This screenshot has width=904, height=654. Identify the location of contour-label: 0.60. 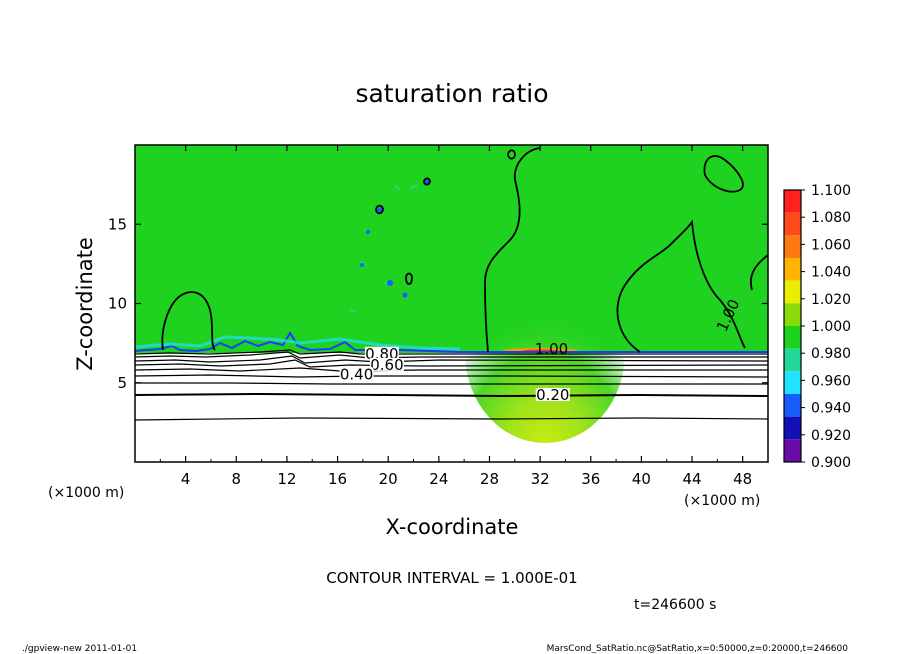
(386, 365).